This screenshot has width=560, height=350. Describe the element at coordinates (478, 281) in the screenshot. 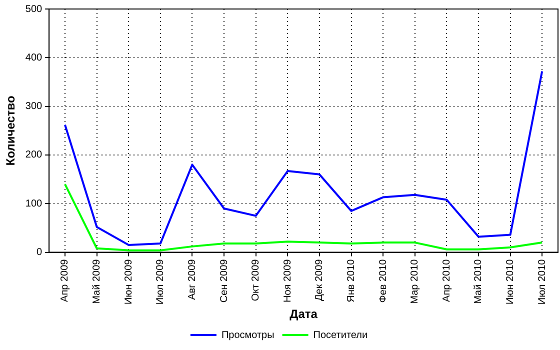

I see `x-tick-label: Май 2010` at that location.